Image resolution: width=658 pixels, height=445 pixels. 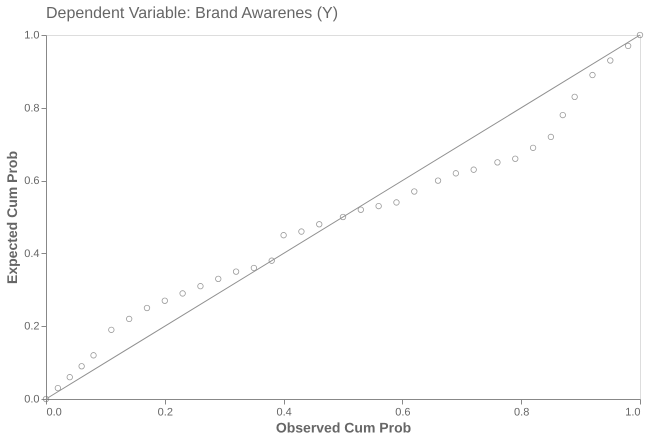 What do you see at coordinates (192, 13) in the screenshot?
I see `chart-title: Dependent Variable: Brand Awarenes (Y)` at bounding box center [192, 13].